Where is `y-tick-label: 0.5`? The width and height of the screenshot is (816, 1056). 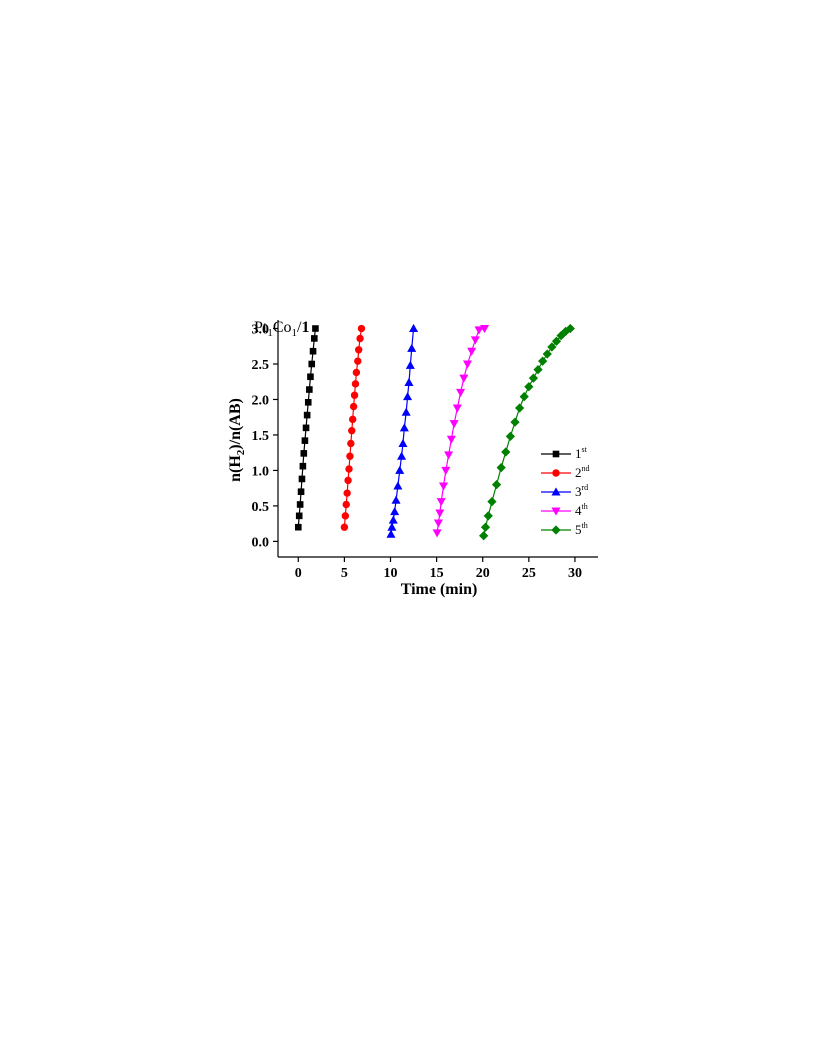 y-tick-label: 0.5 is located at coordinates (261, 507).